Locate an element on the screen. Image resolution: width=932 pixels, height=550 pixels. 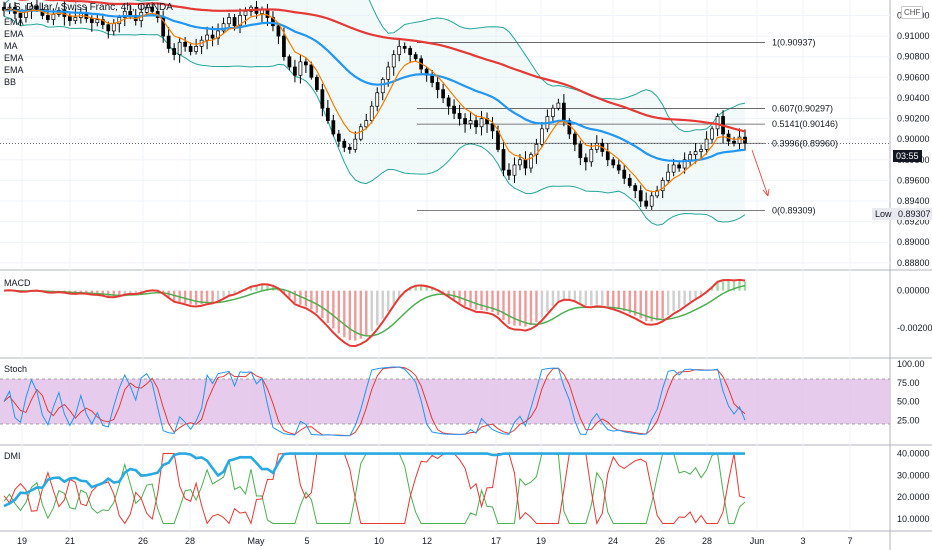
price-tick-label: 0.88800 is located at coordinates (913, 263).